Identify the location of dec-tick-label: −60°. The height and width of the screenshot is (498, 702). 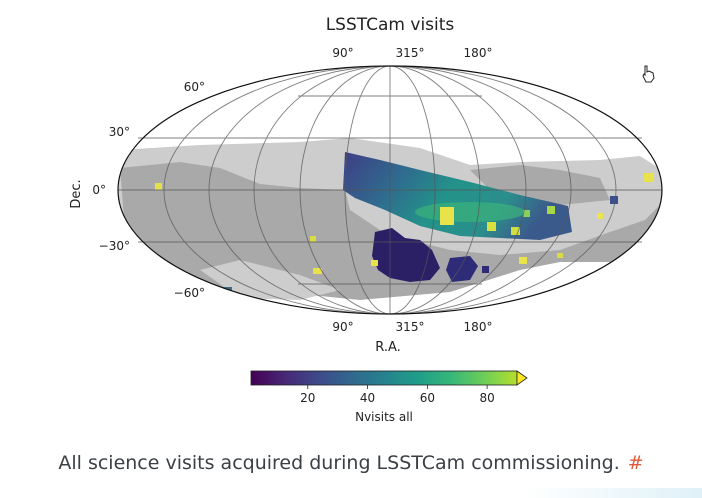
(189, 293).